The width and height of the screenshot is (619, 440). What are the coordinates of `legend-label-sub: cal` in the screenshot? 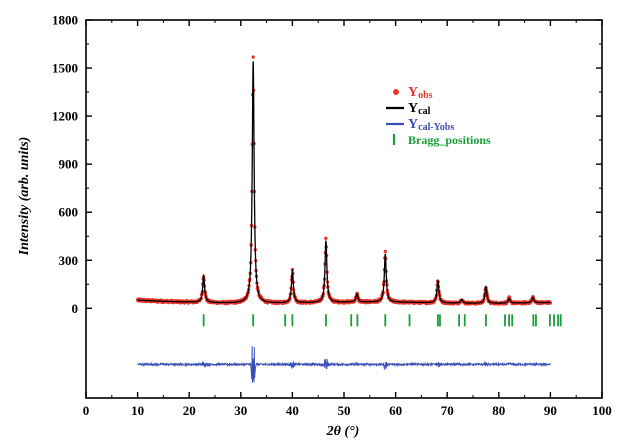 It's located at (424, 111).